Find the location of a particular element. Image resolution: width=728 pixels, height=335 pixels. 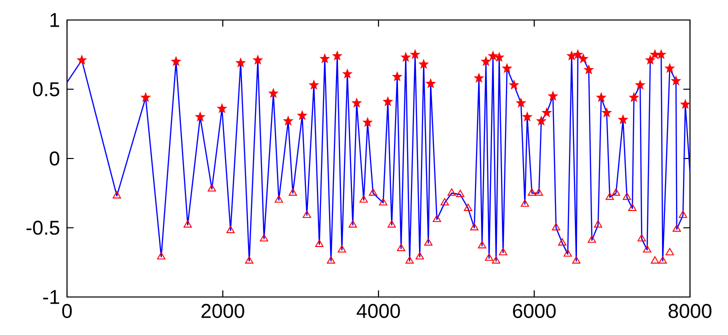

x-tick-label: 6000 is located at coordinates (534, 311).